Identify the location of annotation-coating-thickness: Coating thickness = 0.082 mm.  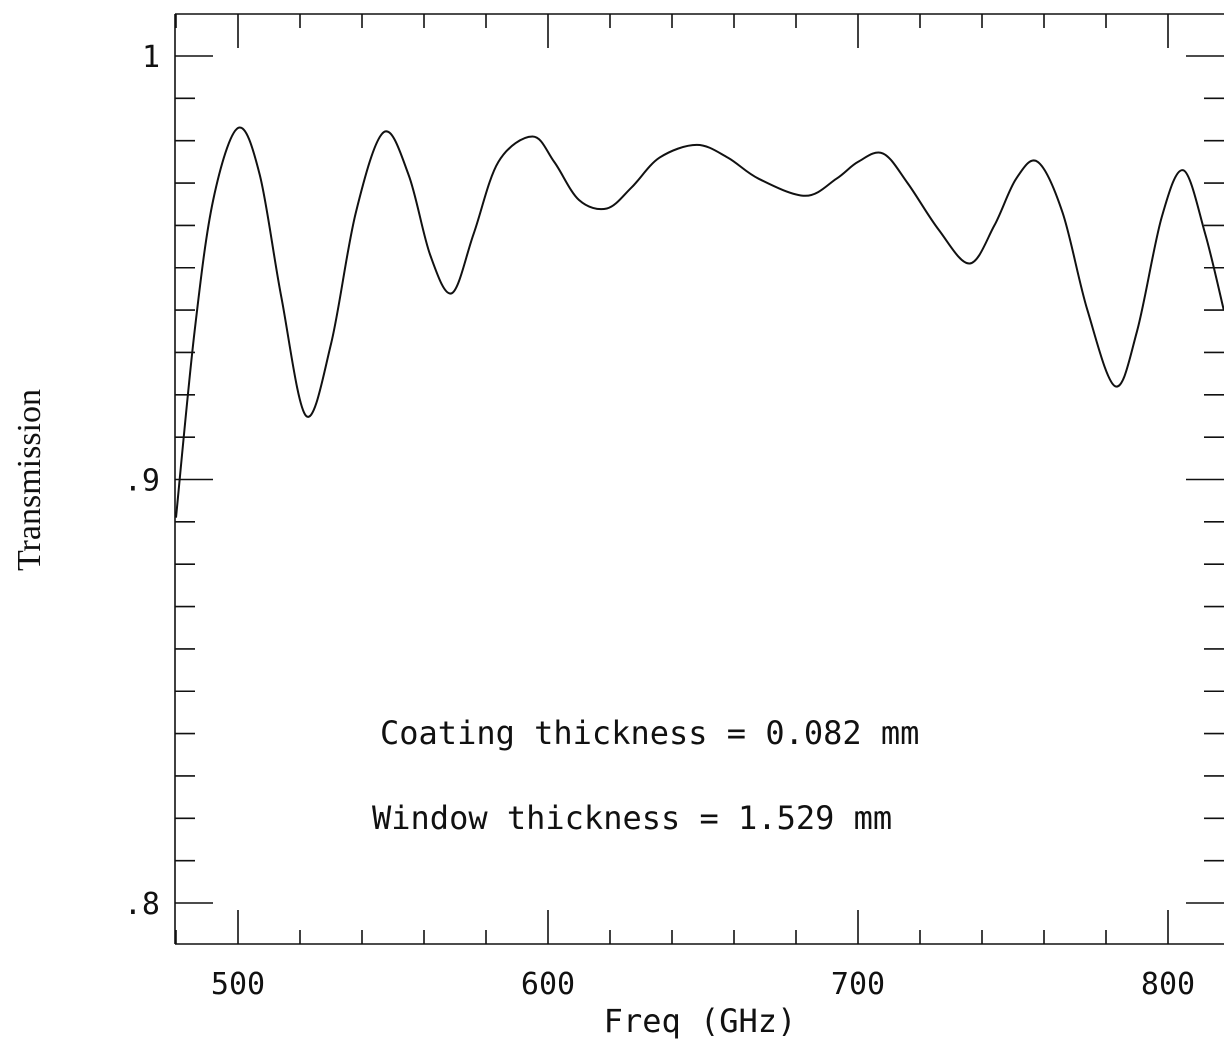
(649, 733).